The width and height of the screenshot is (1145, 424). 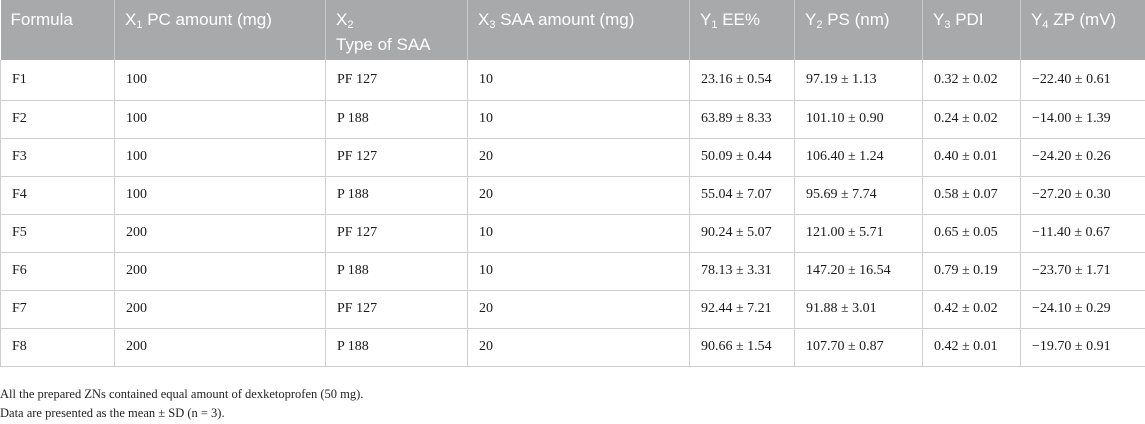 I want to click on table-cell: F5, so click(x=57, y=233).